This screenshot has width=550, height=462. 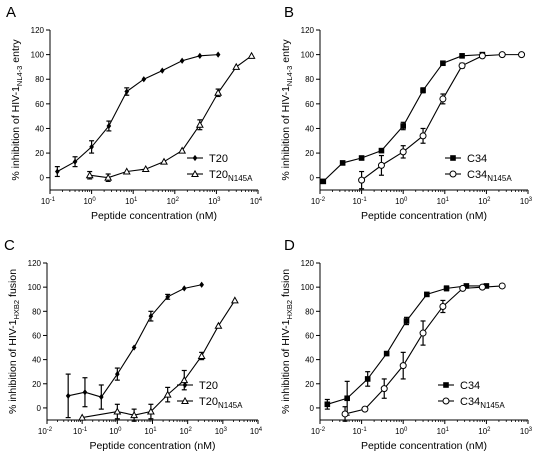 I want to click on y-axis-label: % inhibition of HIV-1NL4-3 entry, so click(x=287, y=110).